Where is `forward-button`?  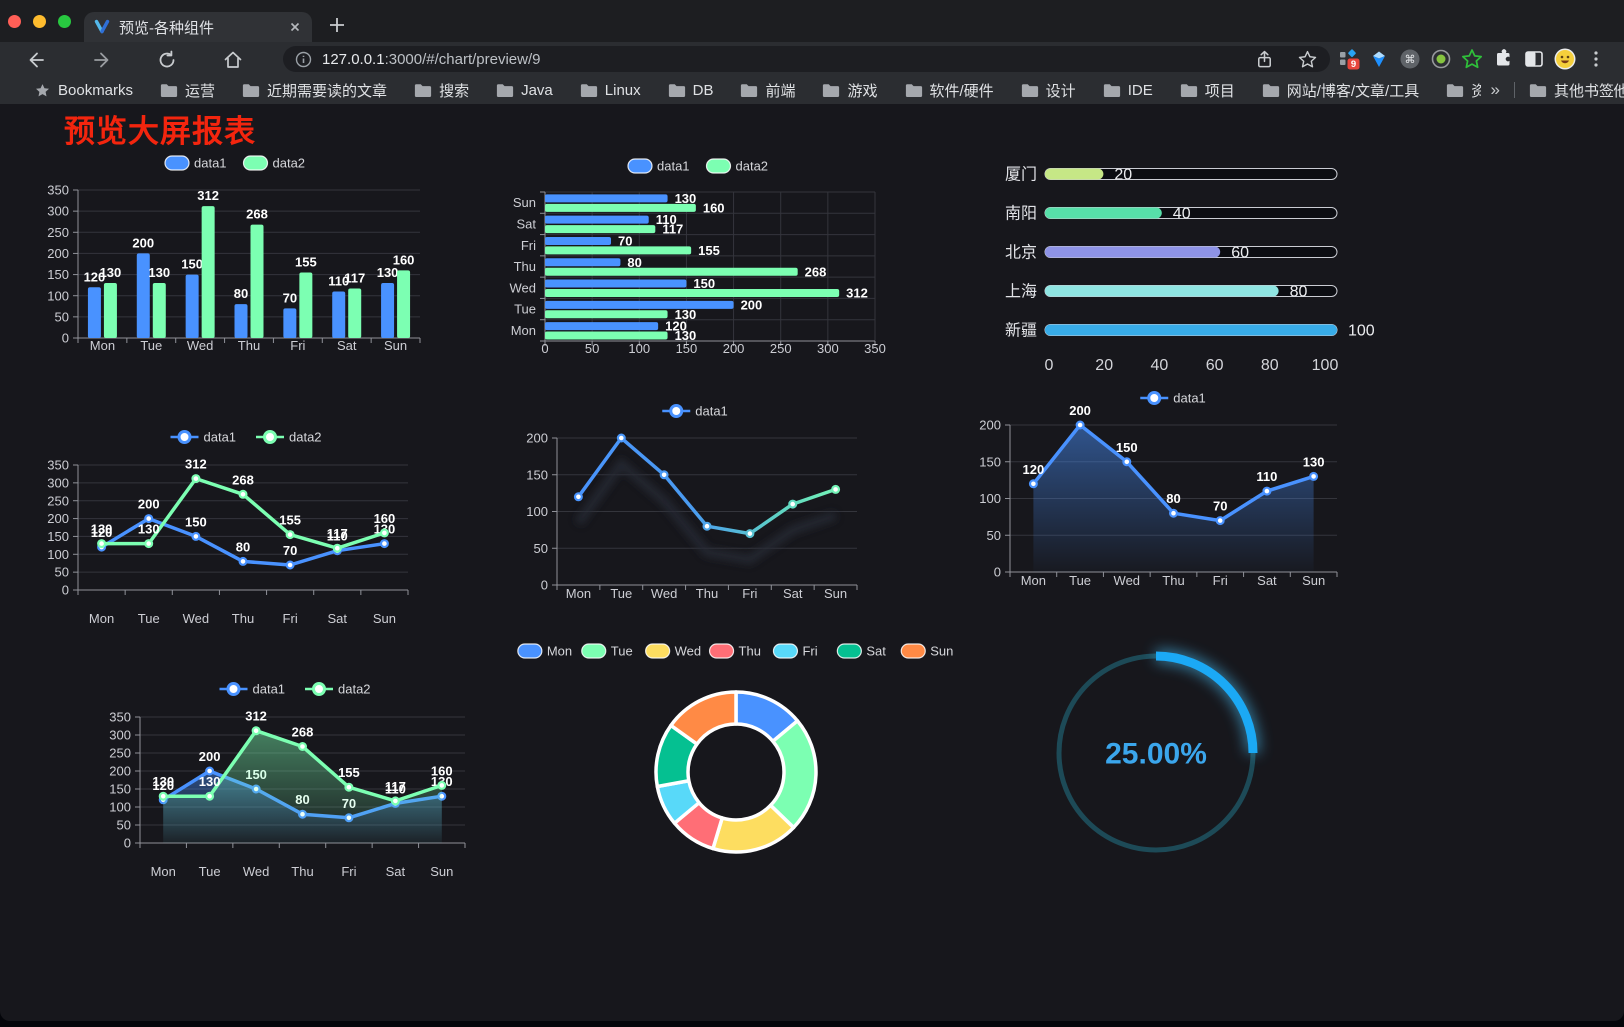 forward-button is located at coordinates (103, 60).